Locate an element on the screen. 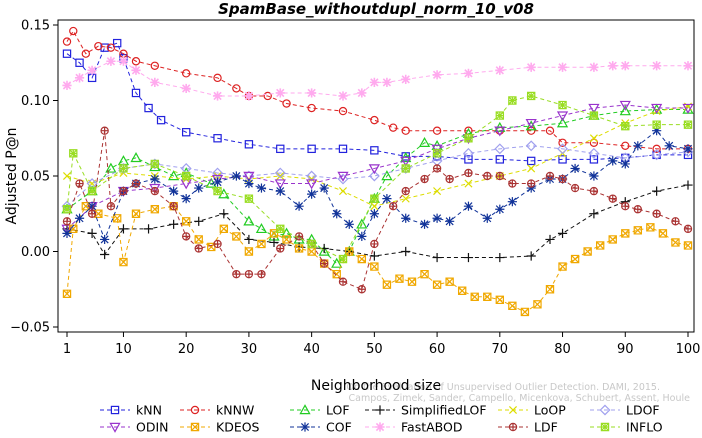 This screenshot has width=702, height=438. legend-item-inflo: INFLO is located at coordinates (626, 427).